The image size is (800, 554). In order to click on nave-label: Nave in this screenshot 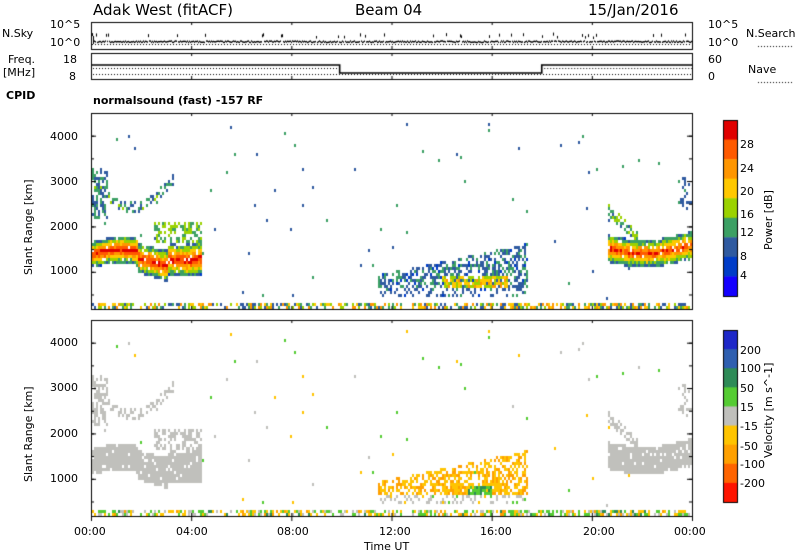, I will do `click(762, 69)`.